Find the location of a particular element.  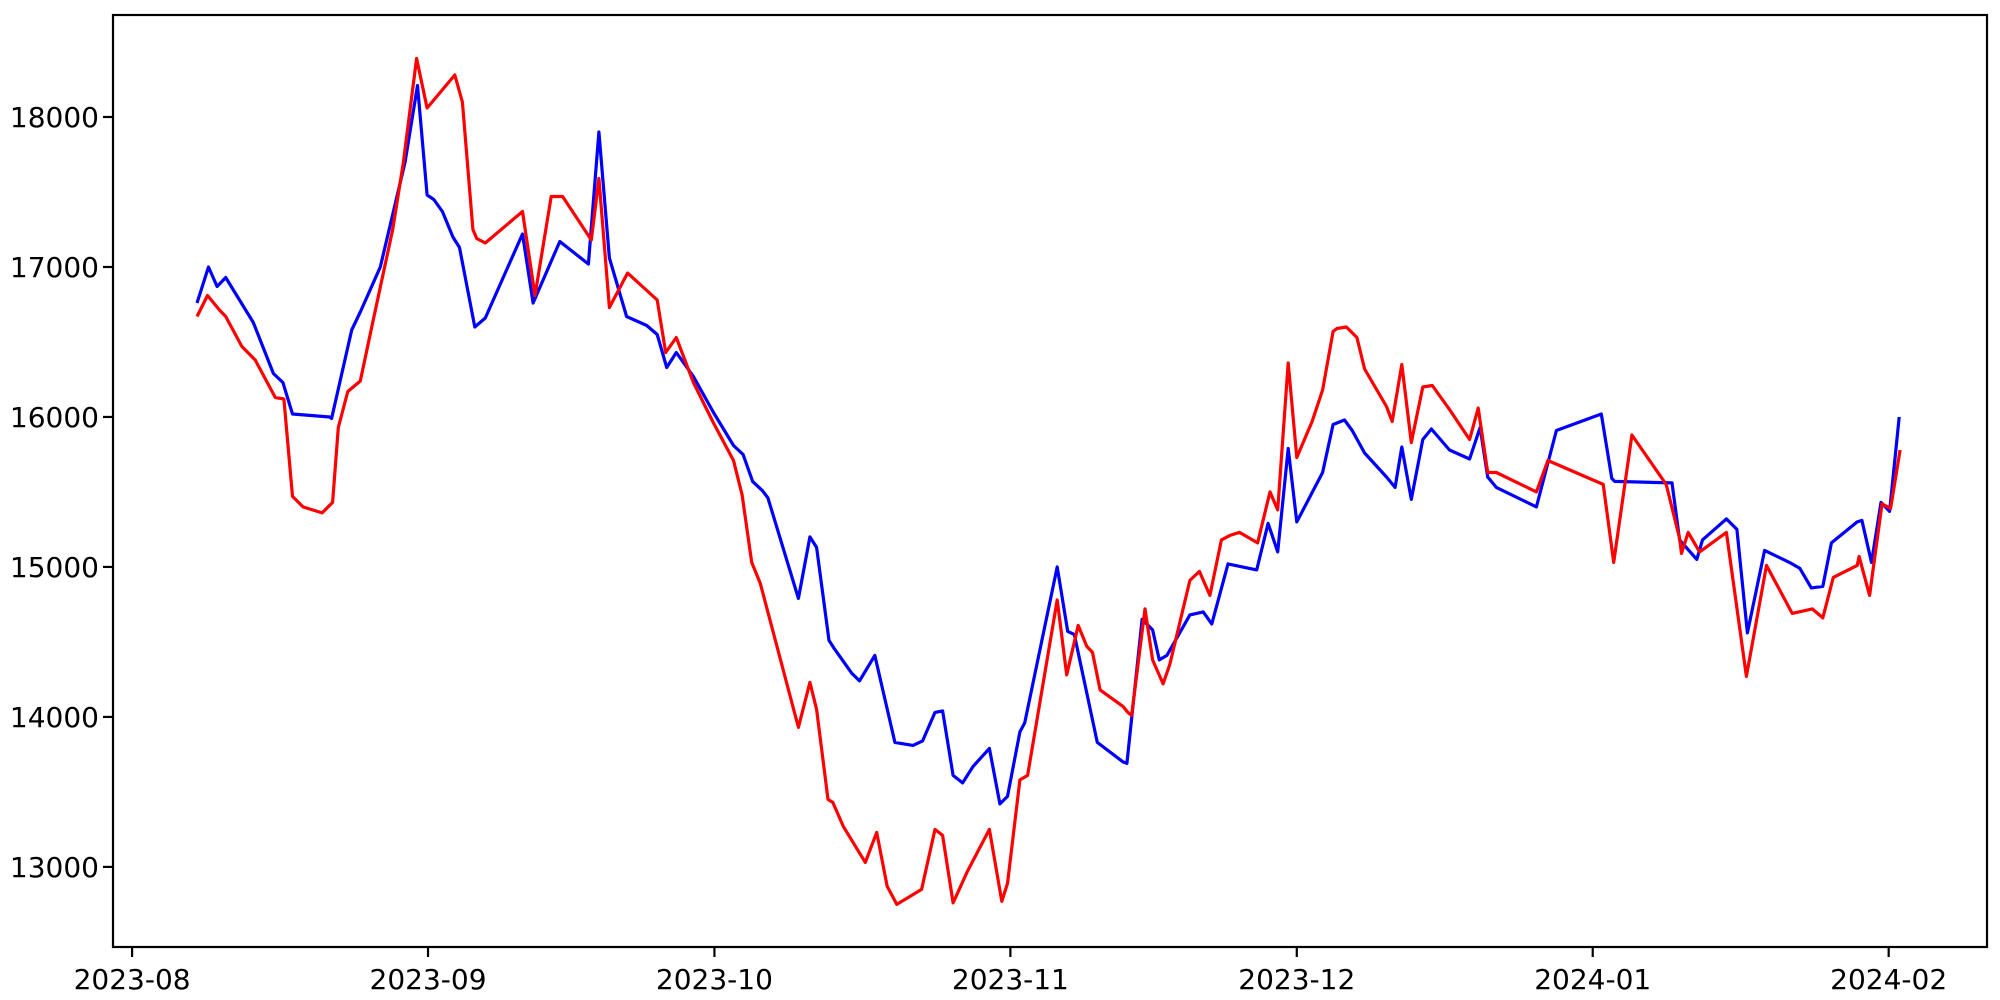

x-tick-label: 2023-11 is located at coordinates (1010, 979).